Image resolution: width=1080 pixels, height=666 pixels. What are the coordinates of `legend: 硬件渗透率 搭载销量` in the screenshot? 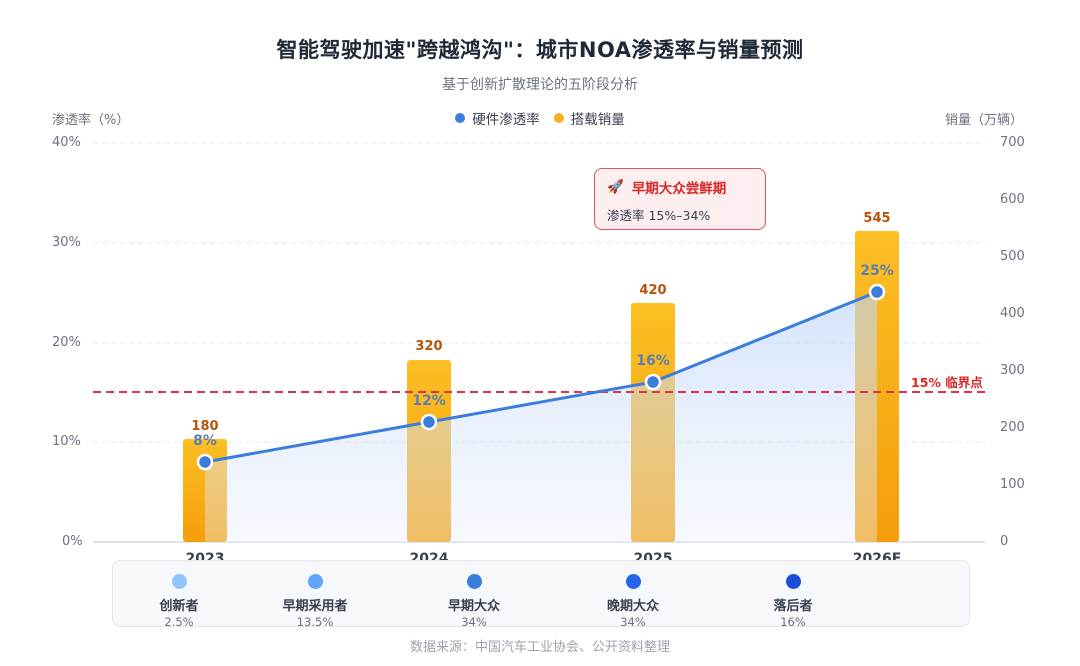 It's located at (540, 118).